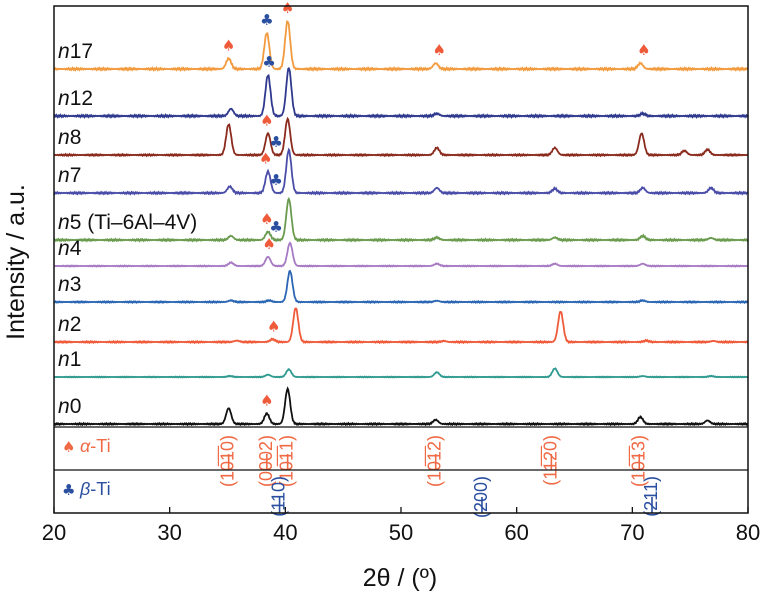 Image resolution: width=768 pixels, height=599 pixels. What do you see at coordinates (266, 461) in the screenshot?
I see `ref-hkl-0-1: (0002)` at bounding box center [266, 461].